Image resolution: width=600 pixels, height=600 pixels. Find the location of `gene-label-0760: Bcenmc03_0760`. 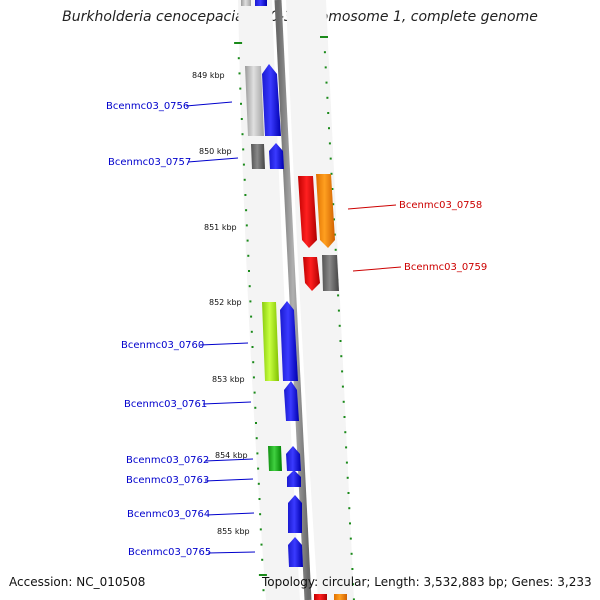

gene-label-0760: Bcenmc03_0760 is located at coordinates (162, 345).